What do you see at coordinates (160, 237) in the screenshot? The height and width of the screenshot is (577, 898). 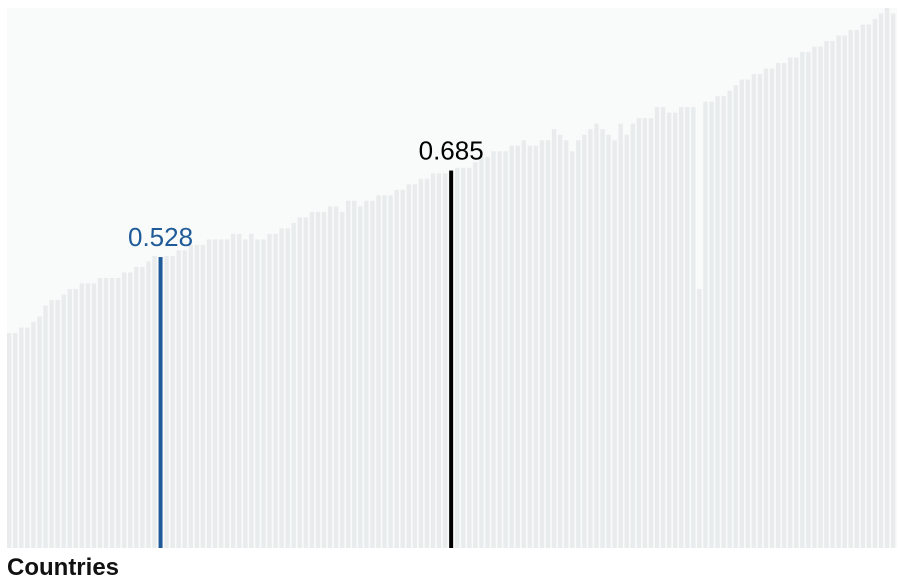 I see `highlight-value-label: 0.528` at bounding box center [160, 237].